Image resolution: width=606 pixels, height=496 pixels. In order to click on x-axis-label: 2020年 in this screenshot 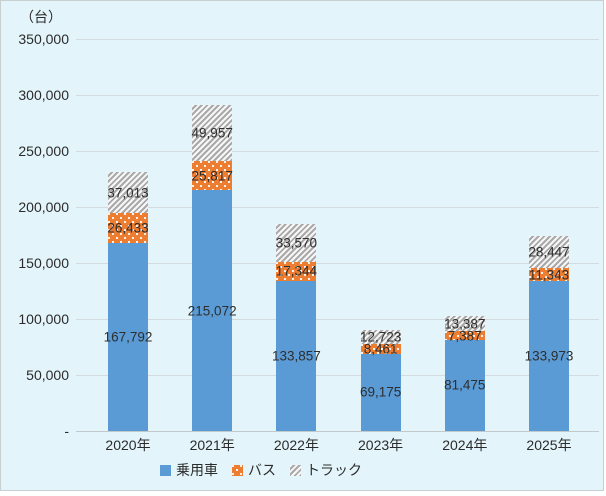, I will do `click(128, 445)`.